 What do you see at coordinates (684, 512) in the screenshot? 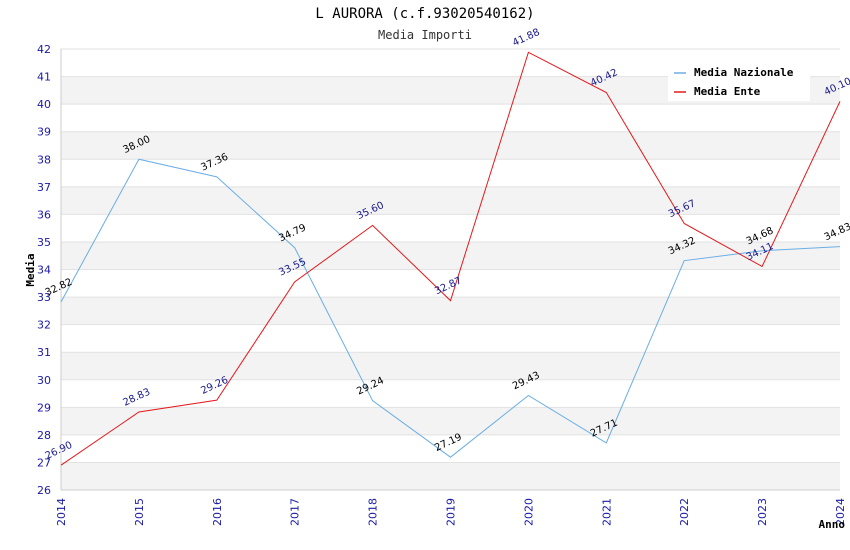
I see `x-tick-label: 2022` at bounding box center [684, 512].